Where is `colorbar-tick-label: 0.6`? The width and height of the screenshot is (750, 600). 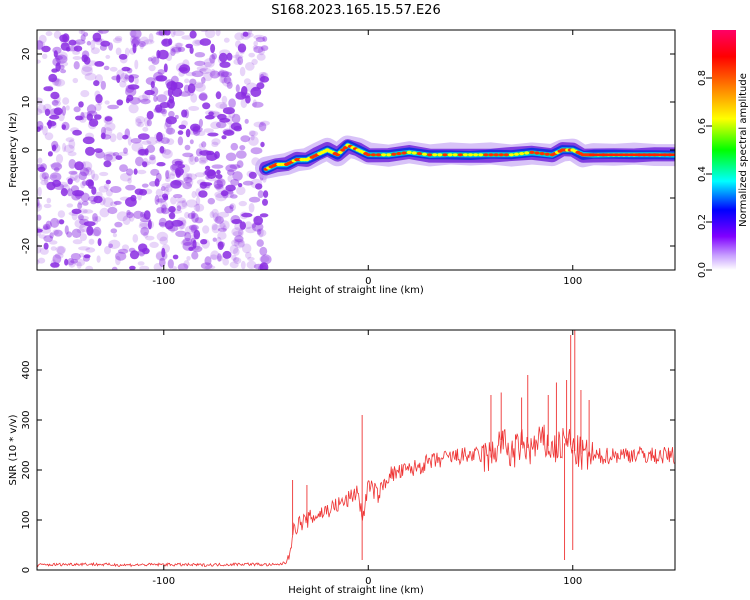
colorbar-tick-label: 0.6 is located at coordinates (702, 126).